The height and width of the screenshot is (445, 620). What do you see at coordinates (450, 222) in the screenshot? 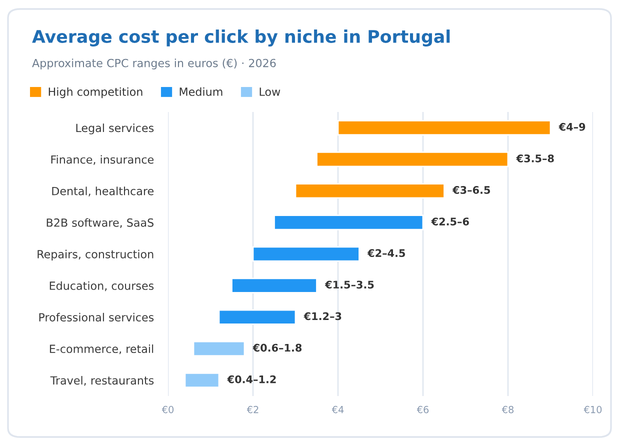
I see `data-label: €2.5–6` at bounding box center [450, 222].